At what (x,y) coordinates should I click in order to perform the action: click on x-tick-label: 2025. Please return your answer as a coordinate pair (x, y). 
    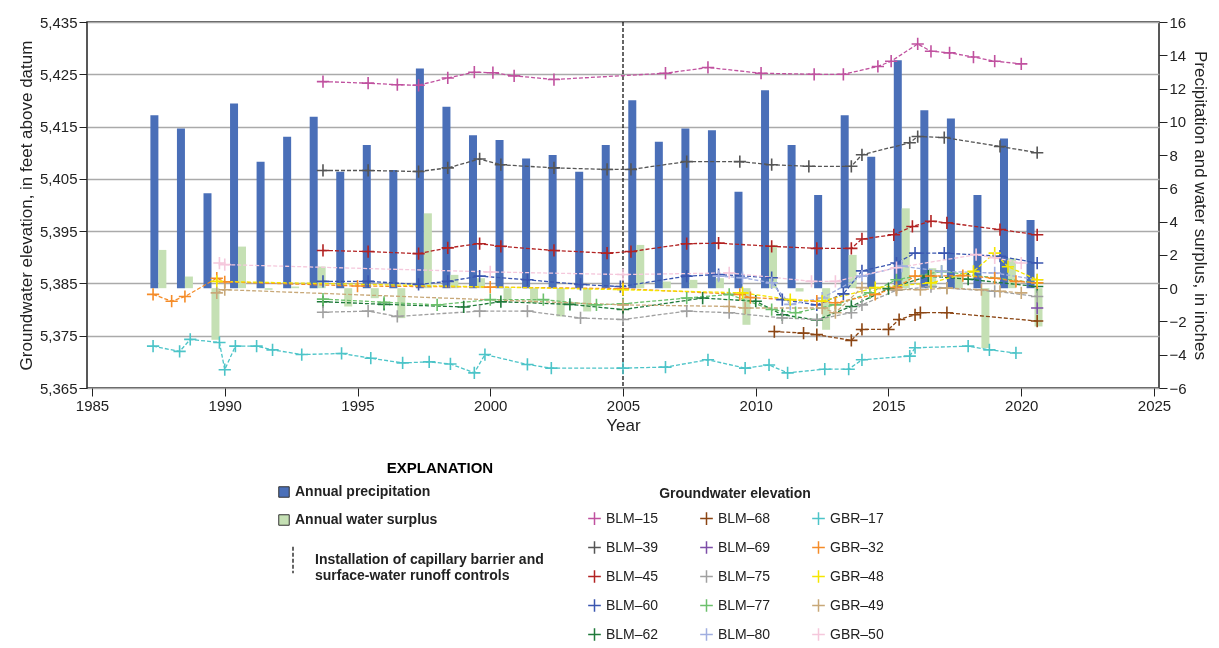
    Looking at the image, I should click on (1154, 405).